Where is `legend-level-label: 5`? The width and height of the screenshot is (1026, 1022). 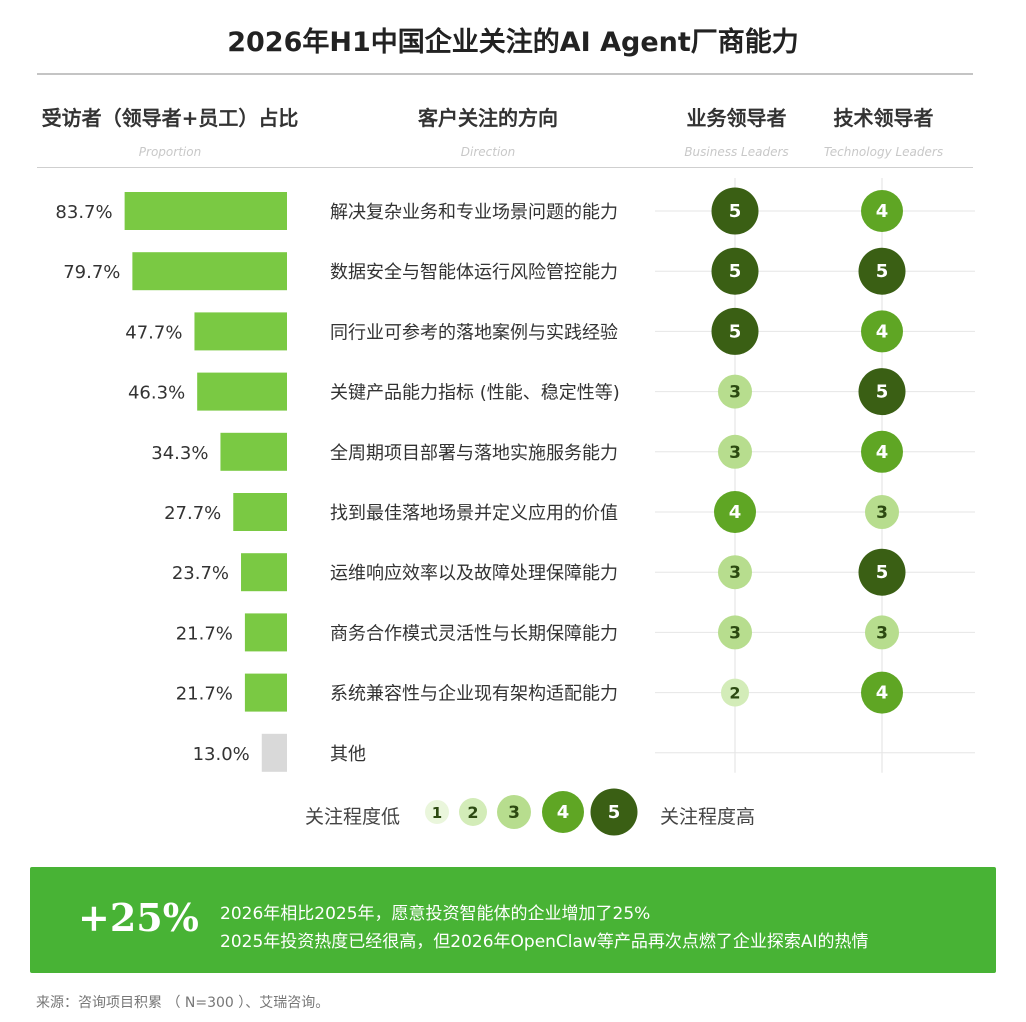
legend-level-label: 5 is located at coordinates (614, 812).